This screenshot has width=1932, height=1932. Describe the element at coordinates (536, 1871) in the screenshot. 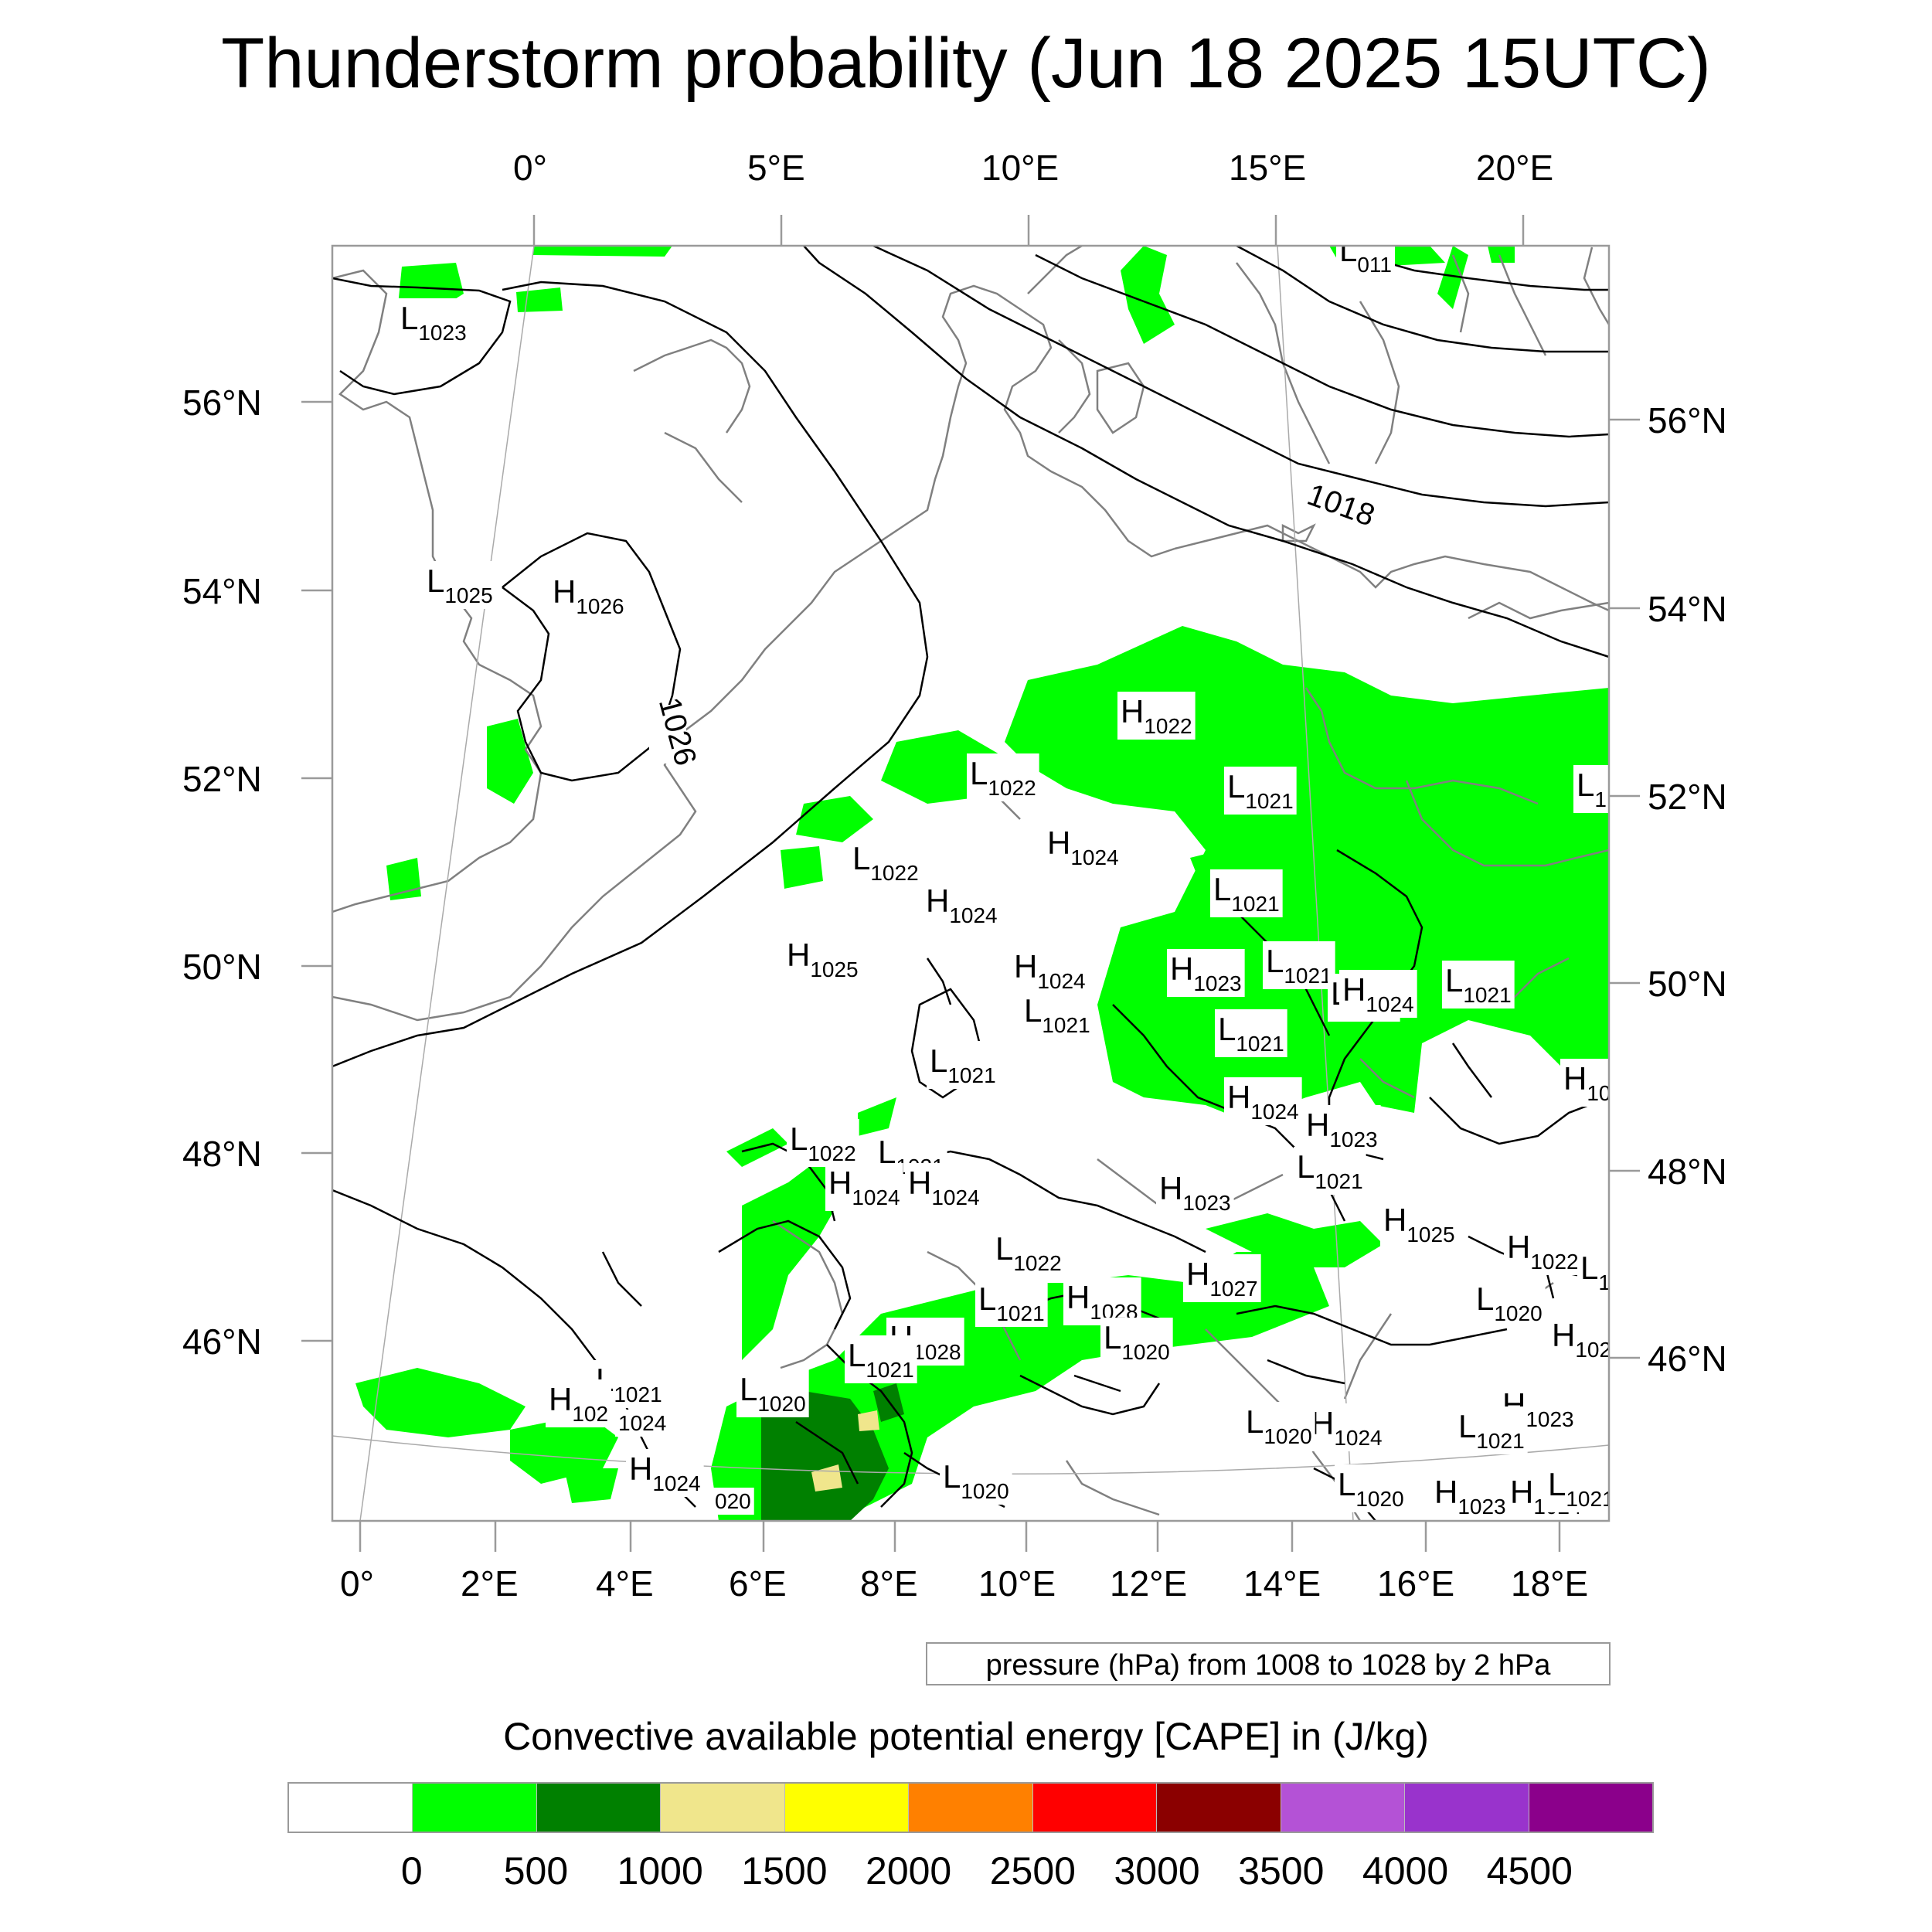

I see `legend-tick-label: 500` at that location.